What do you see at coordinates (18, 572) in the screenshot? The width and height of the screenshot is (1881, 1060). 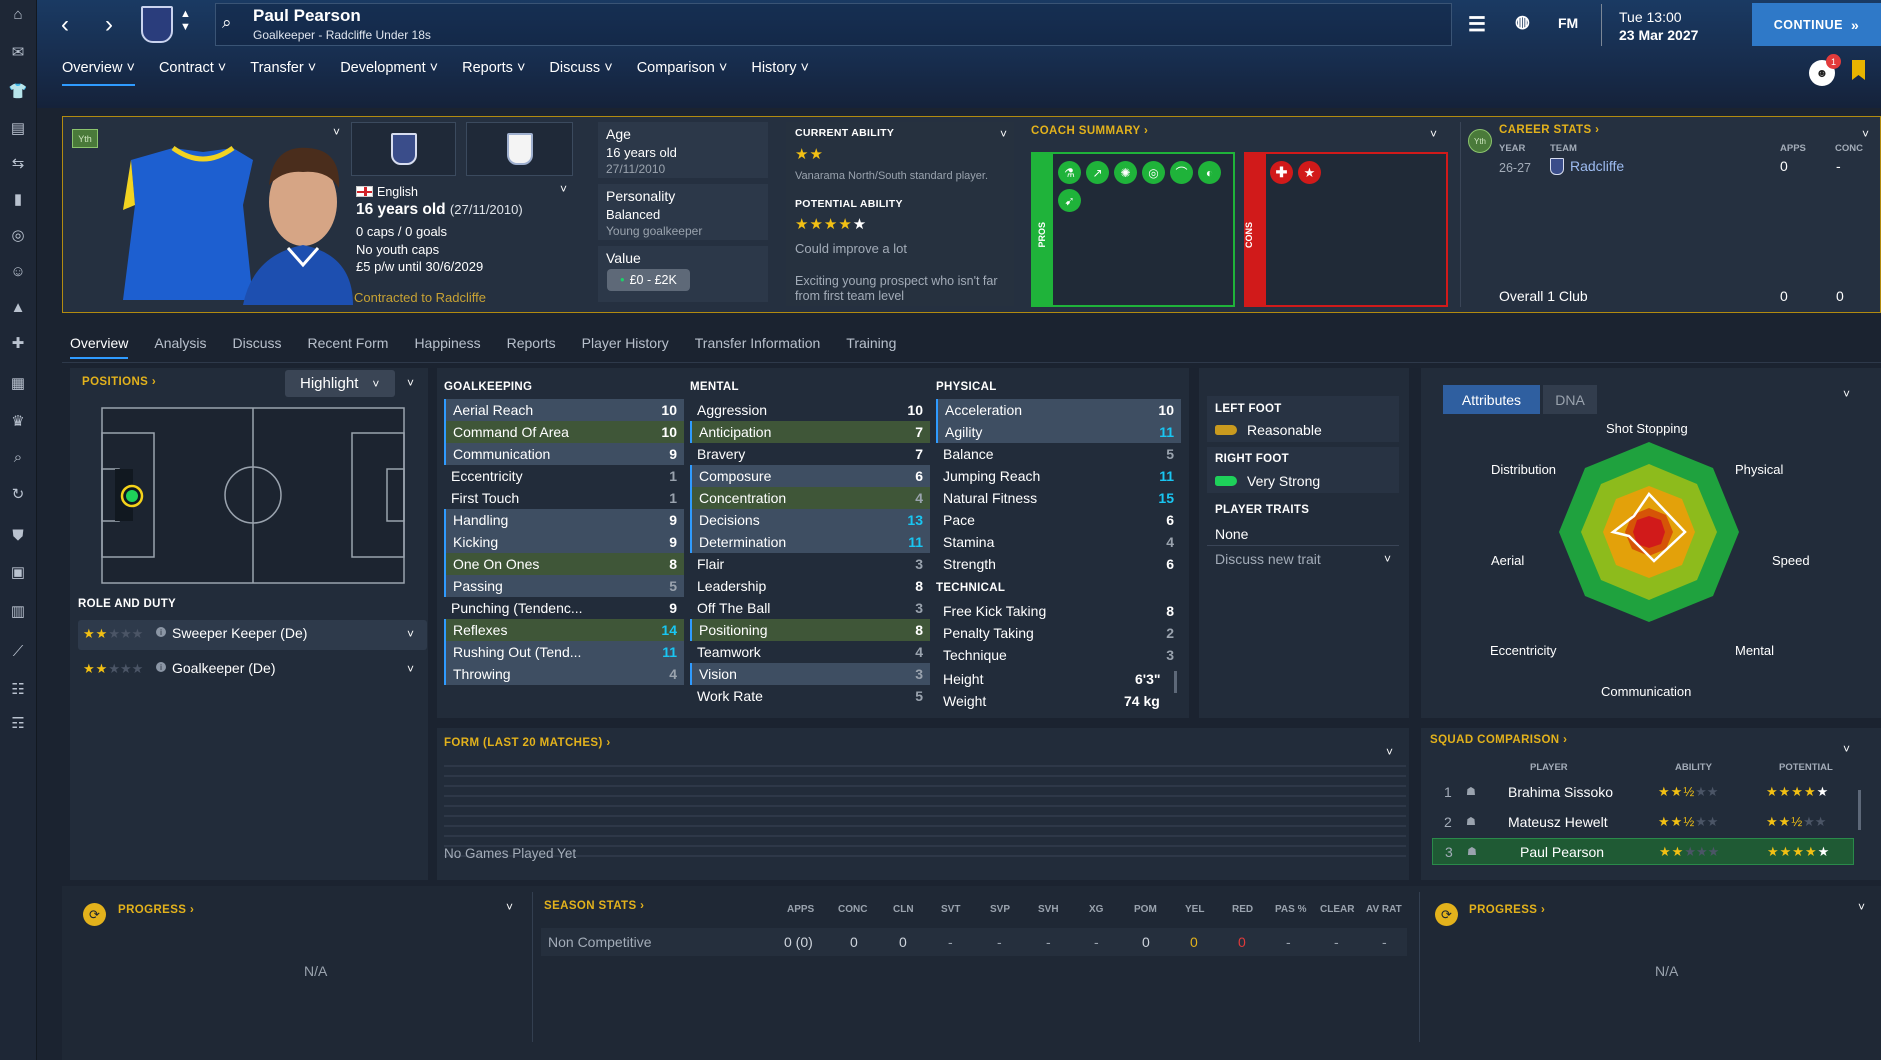 I see `finances-icon: ▣` at bounding box center [18, 572].